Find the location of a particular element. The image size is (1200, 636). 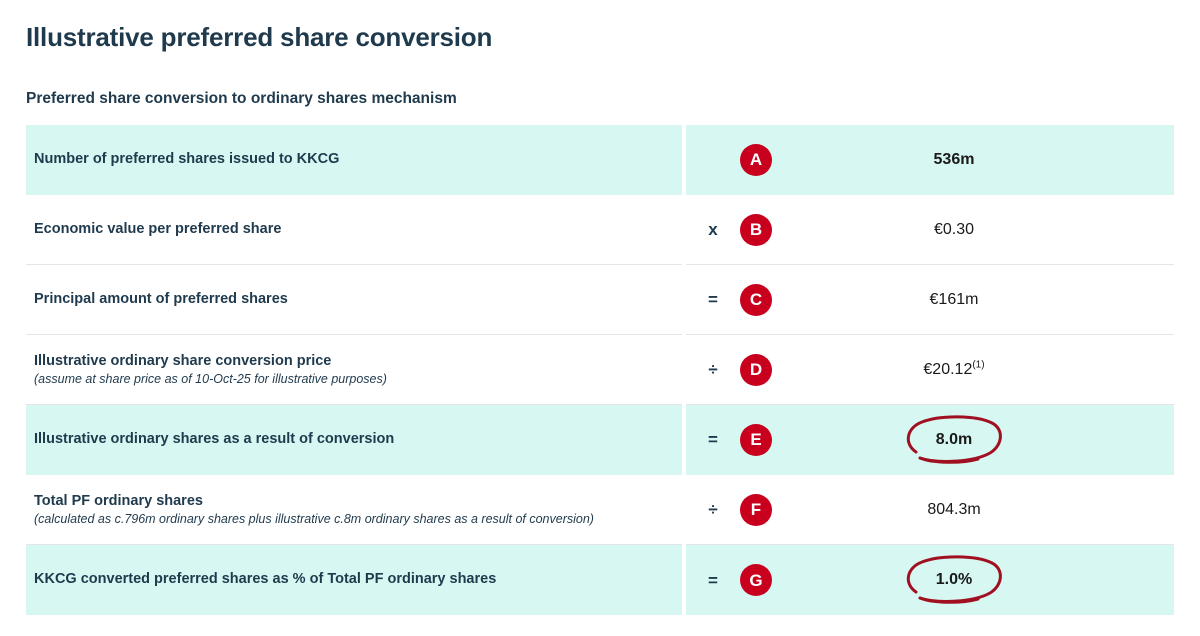

row-value-number: €0.30 is located at coordinates (954, 229).